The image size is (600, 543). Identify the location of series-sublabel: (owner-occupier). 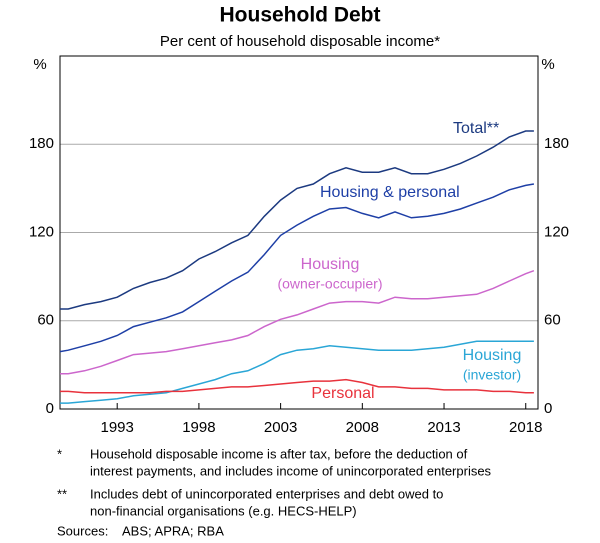
(329, 284).